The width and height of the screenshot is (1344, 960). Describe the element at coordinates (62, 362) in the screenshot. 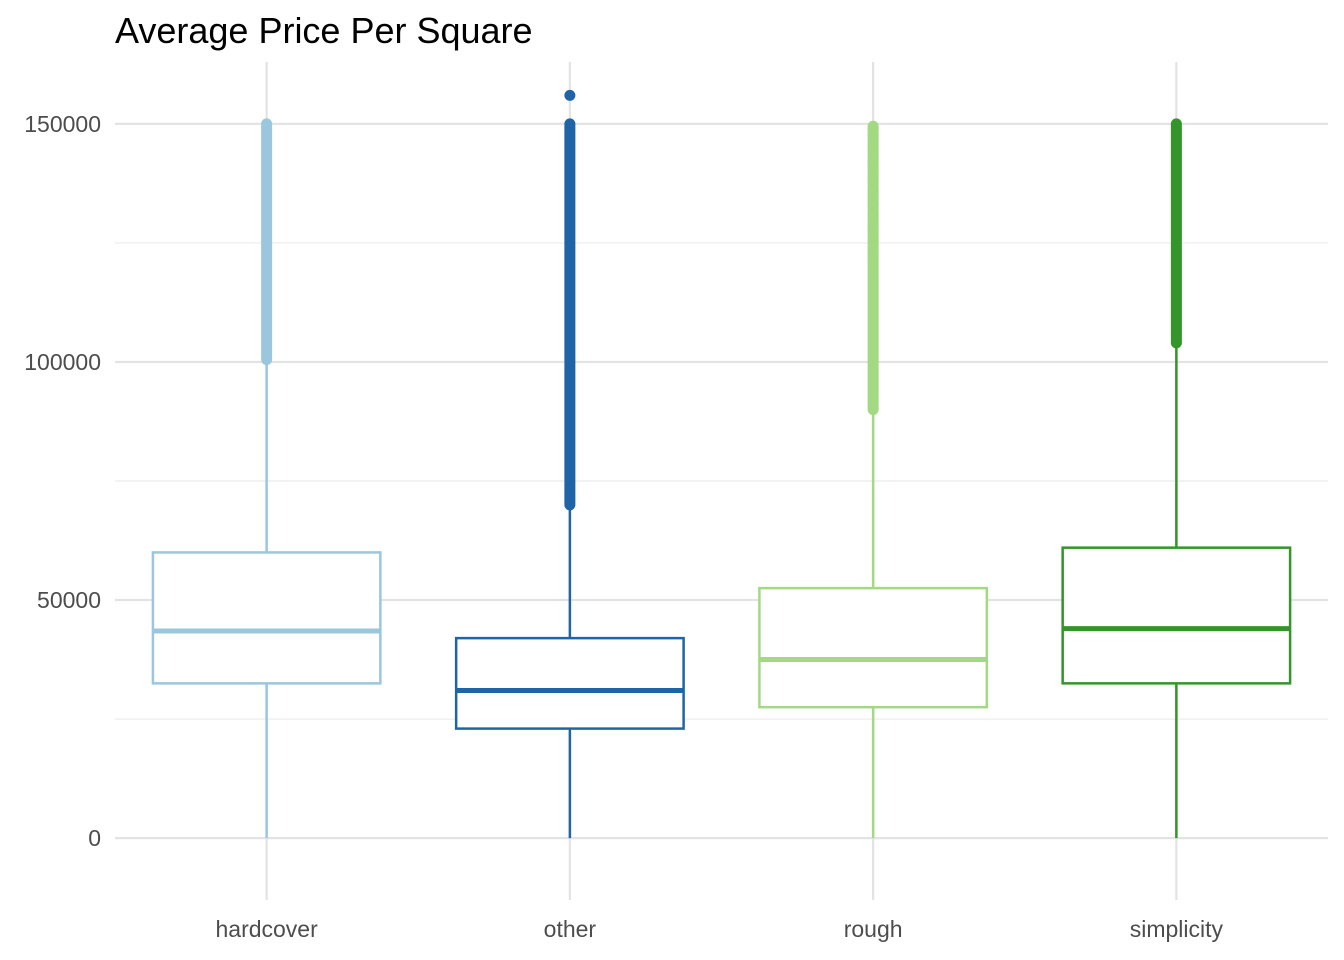

I see `y-tick-label: 100000` at that location.